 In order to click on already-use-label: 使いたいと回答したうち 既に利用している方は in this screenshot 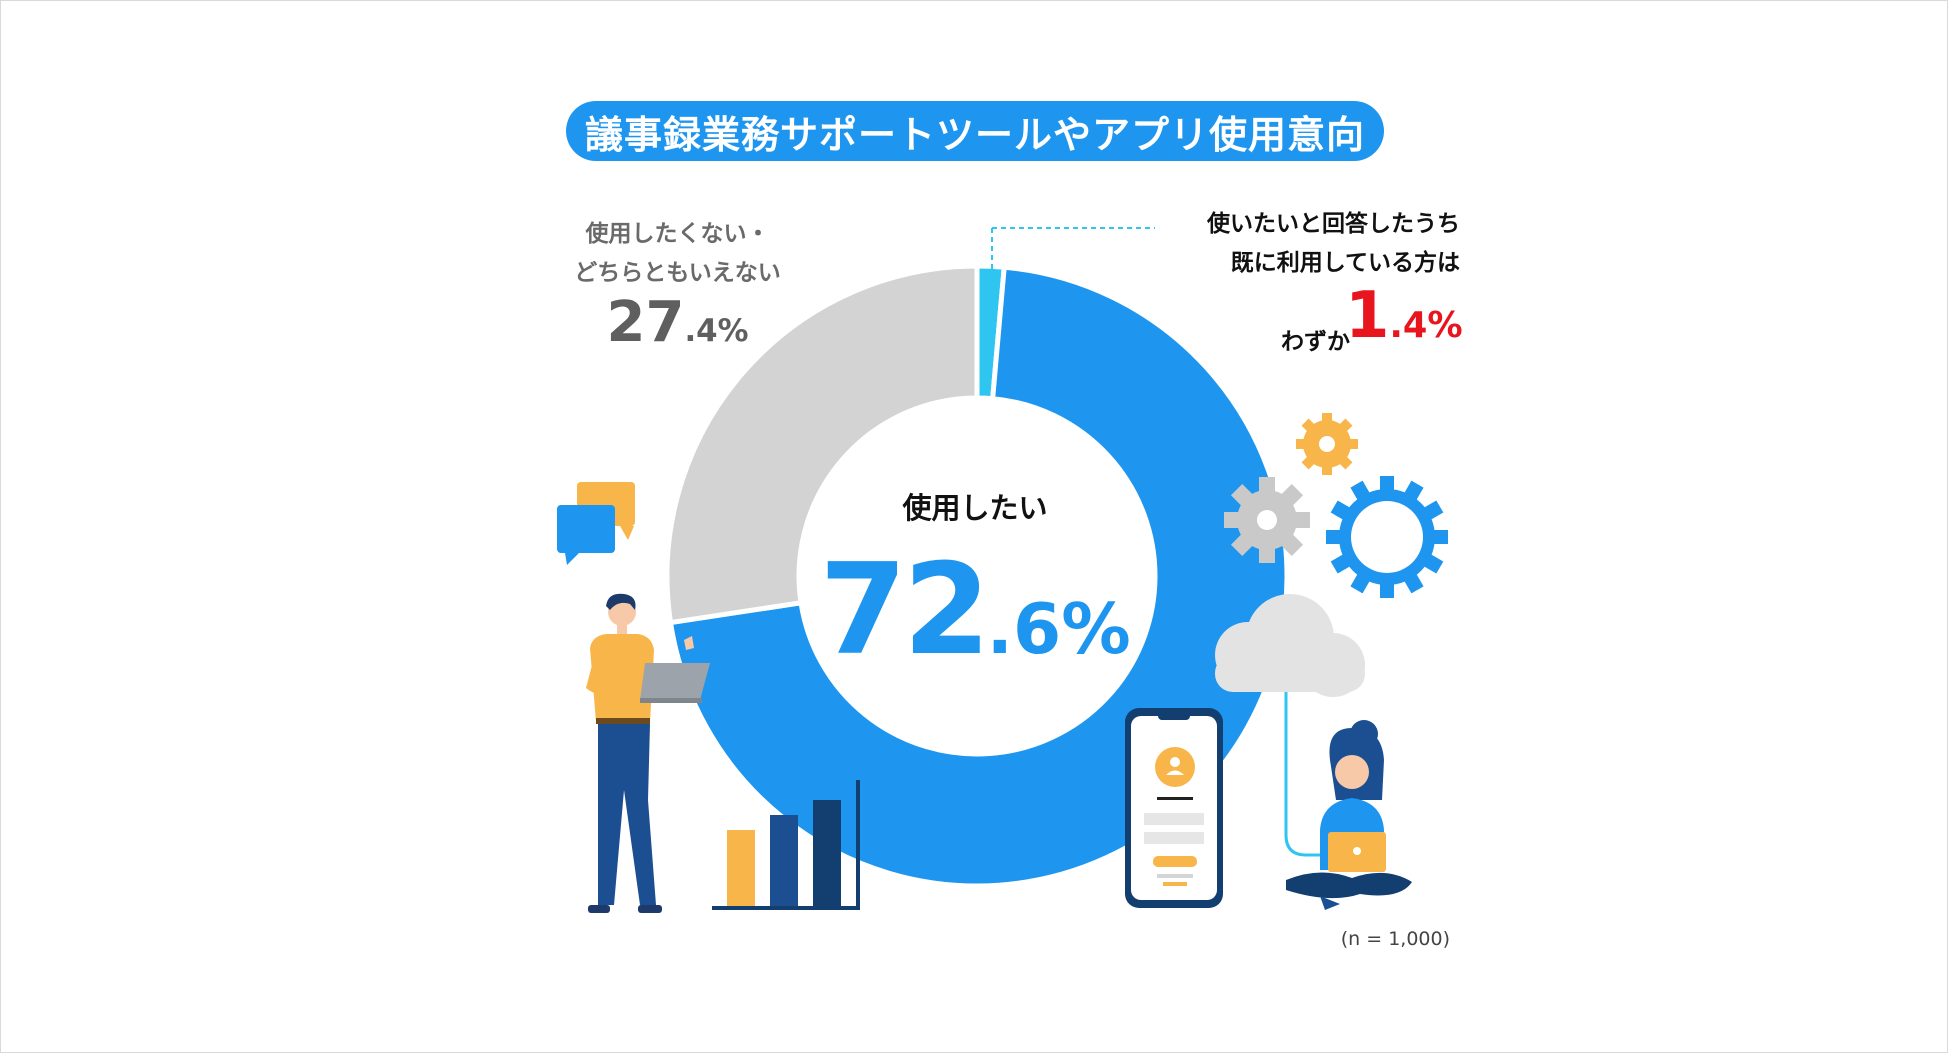, I will do `click(1290, 244)`.